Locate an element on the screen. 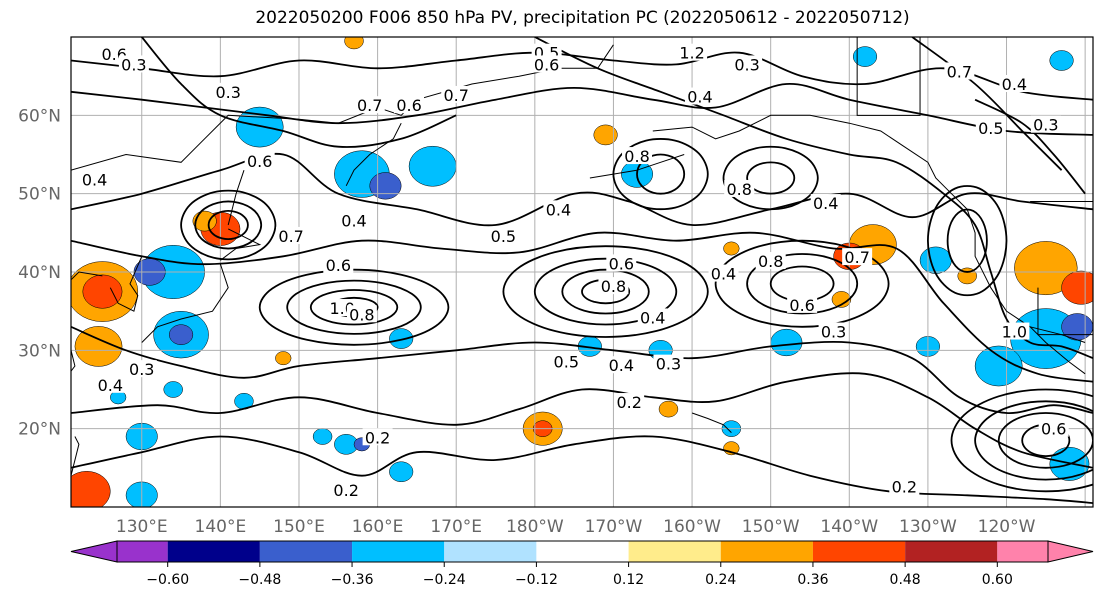 This screenshot has height=601, width=1105. contour-label: 0.5 is located at coordinates (990, 128).